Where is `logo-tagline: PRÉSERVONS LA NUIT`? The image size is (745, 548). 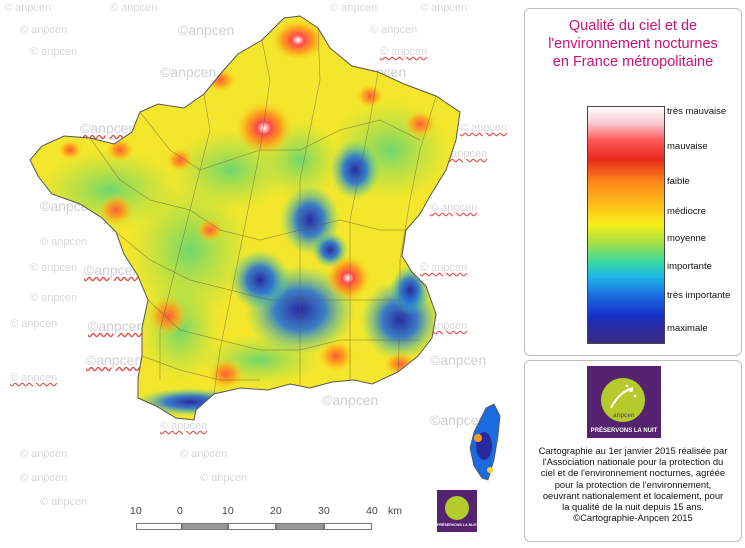
logo-tagline: PRÉSERVONS LA NUIT is located at coordinates (624, 431).